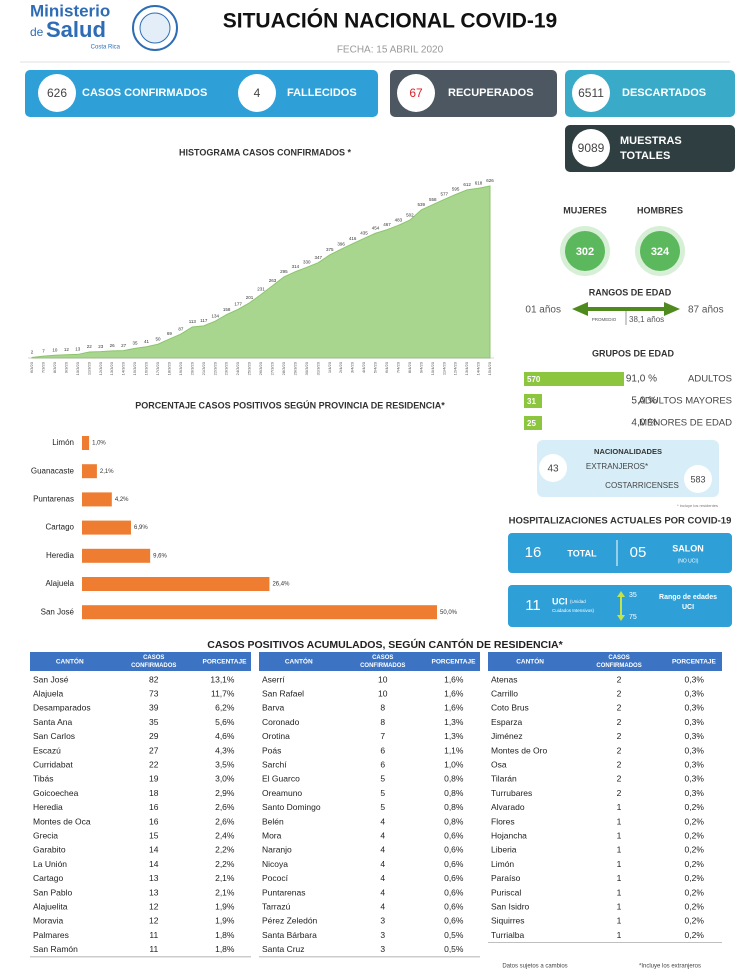 The height and width of the screenshot is (973, 750). Describe the element at coordinates (582, 553) in the screenshot. I see `total-label: TOTAL` at that location.